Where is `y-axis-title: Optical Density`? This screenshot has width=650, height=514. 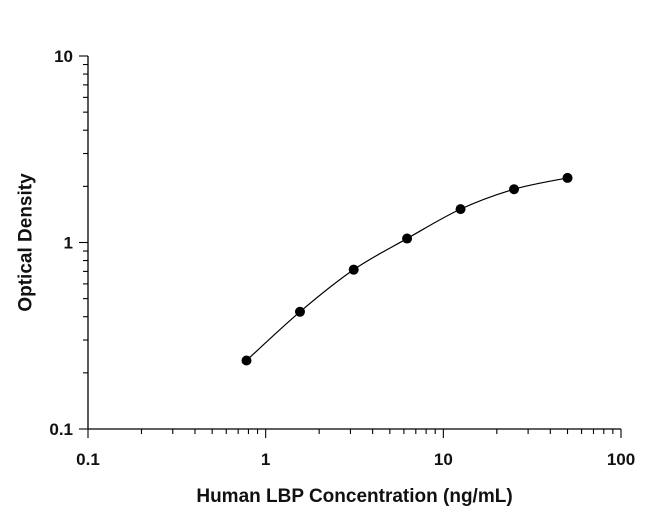 y-axis-title: Optical Density is located at coordinates (26, 242).